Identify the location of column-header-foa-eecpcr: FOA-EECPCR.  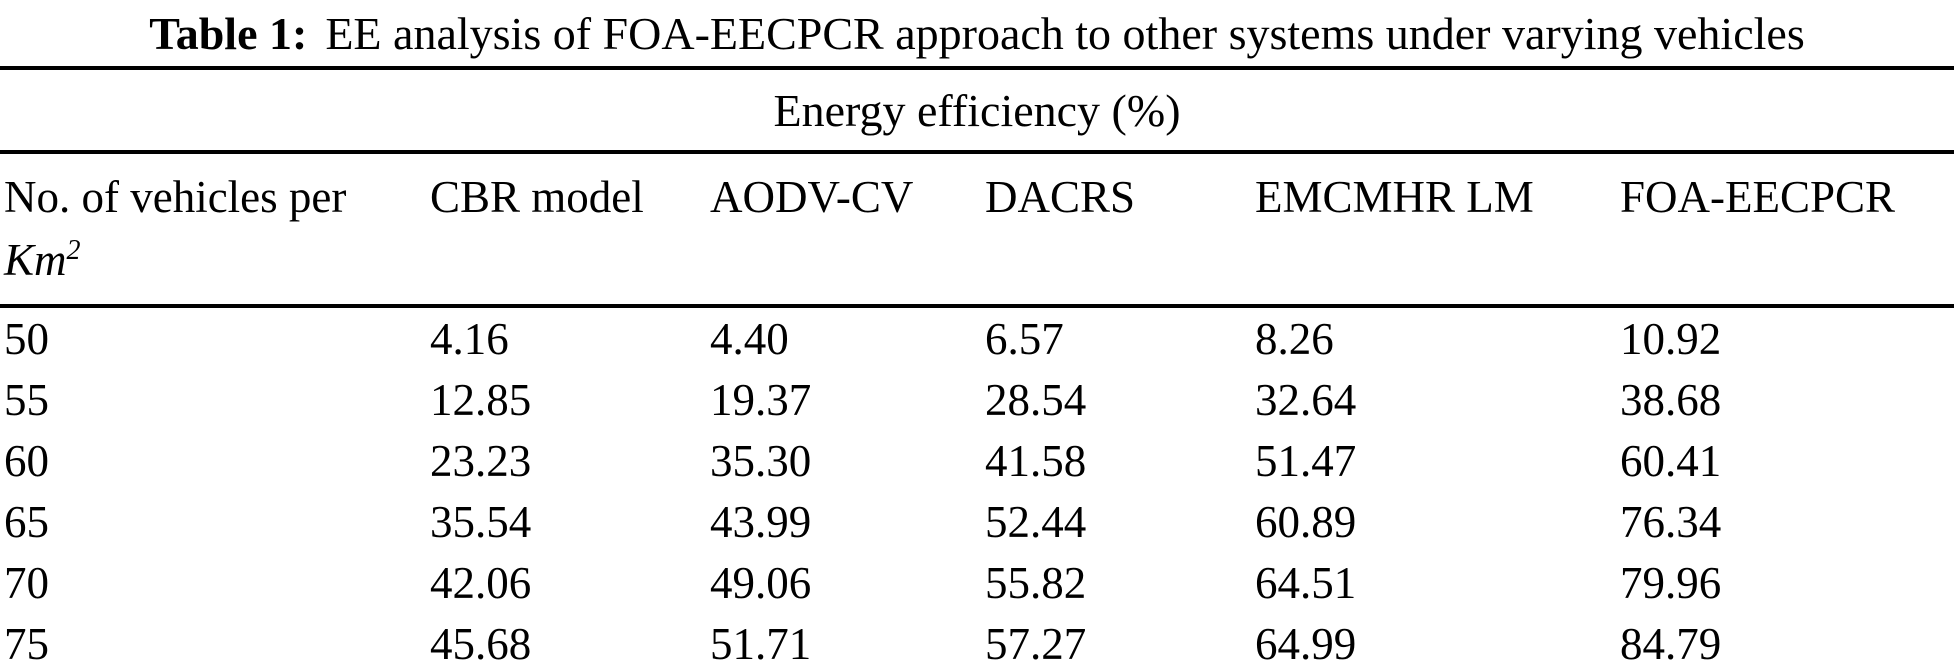
(1787, 230).